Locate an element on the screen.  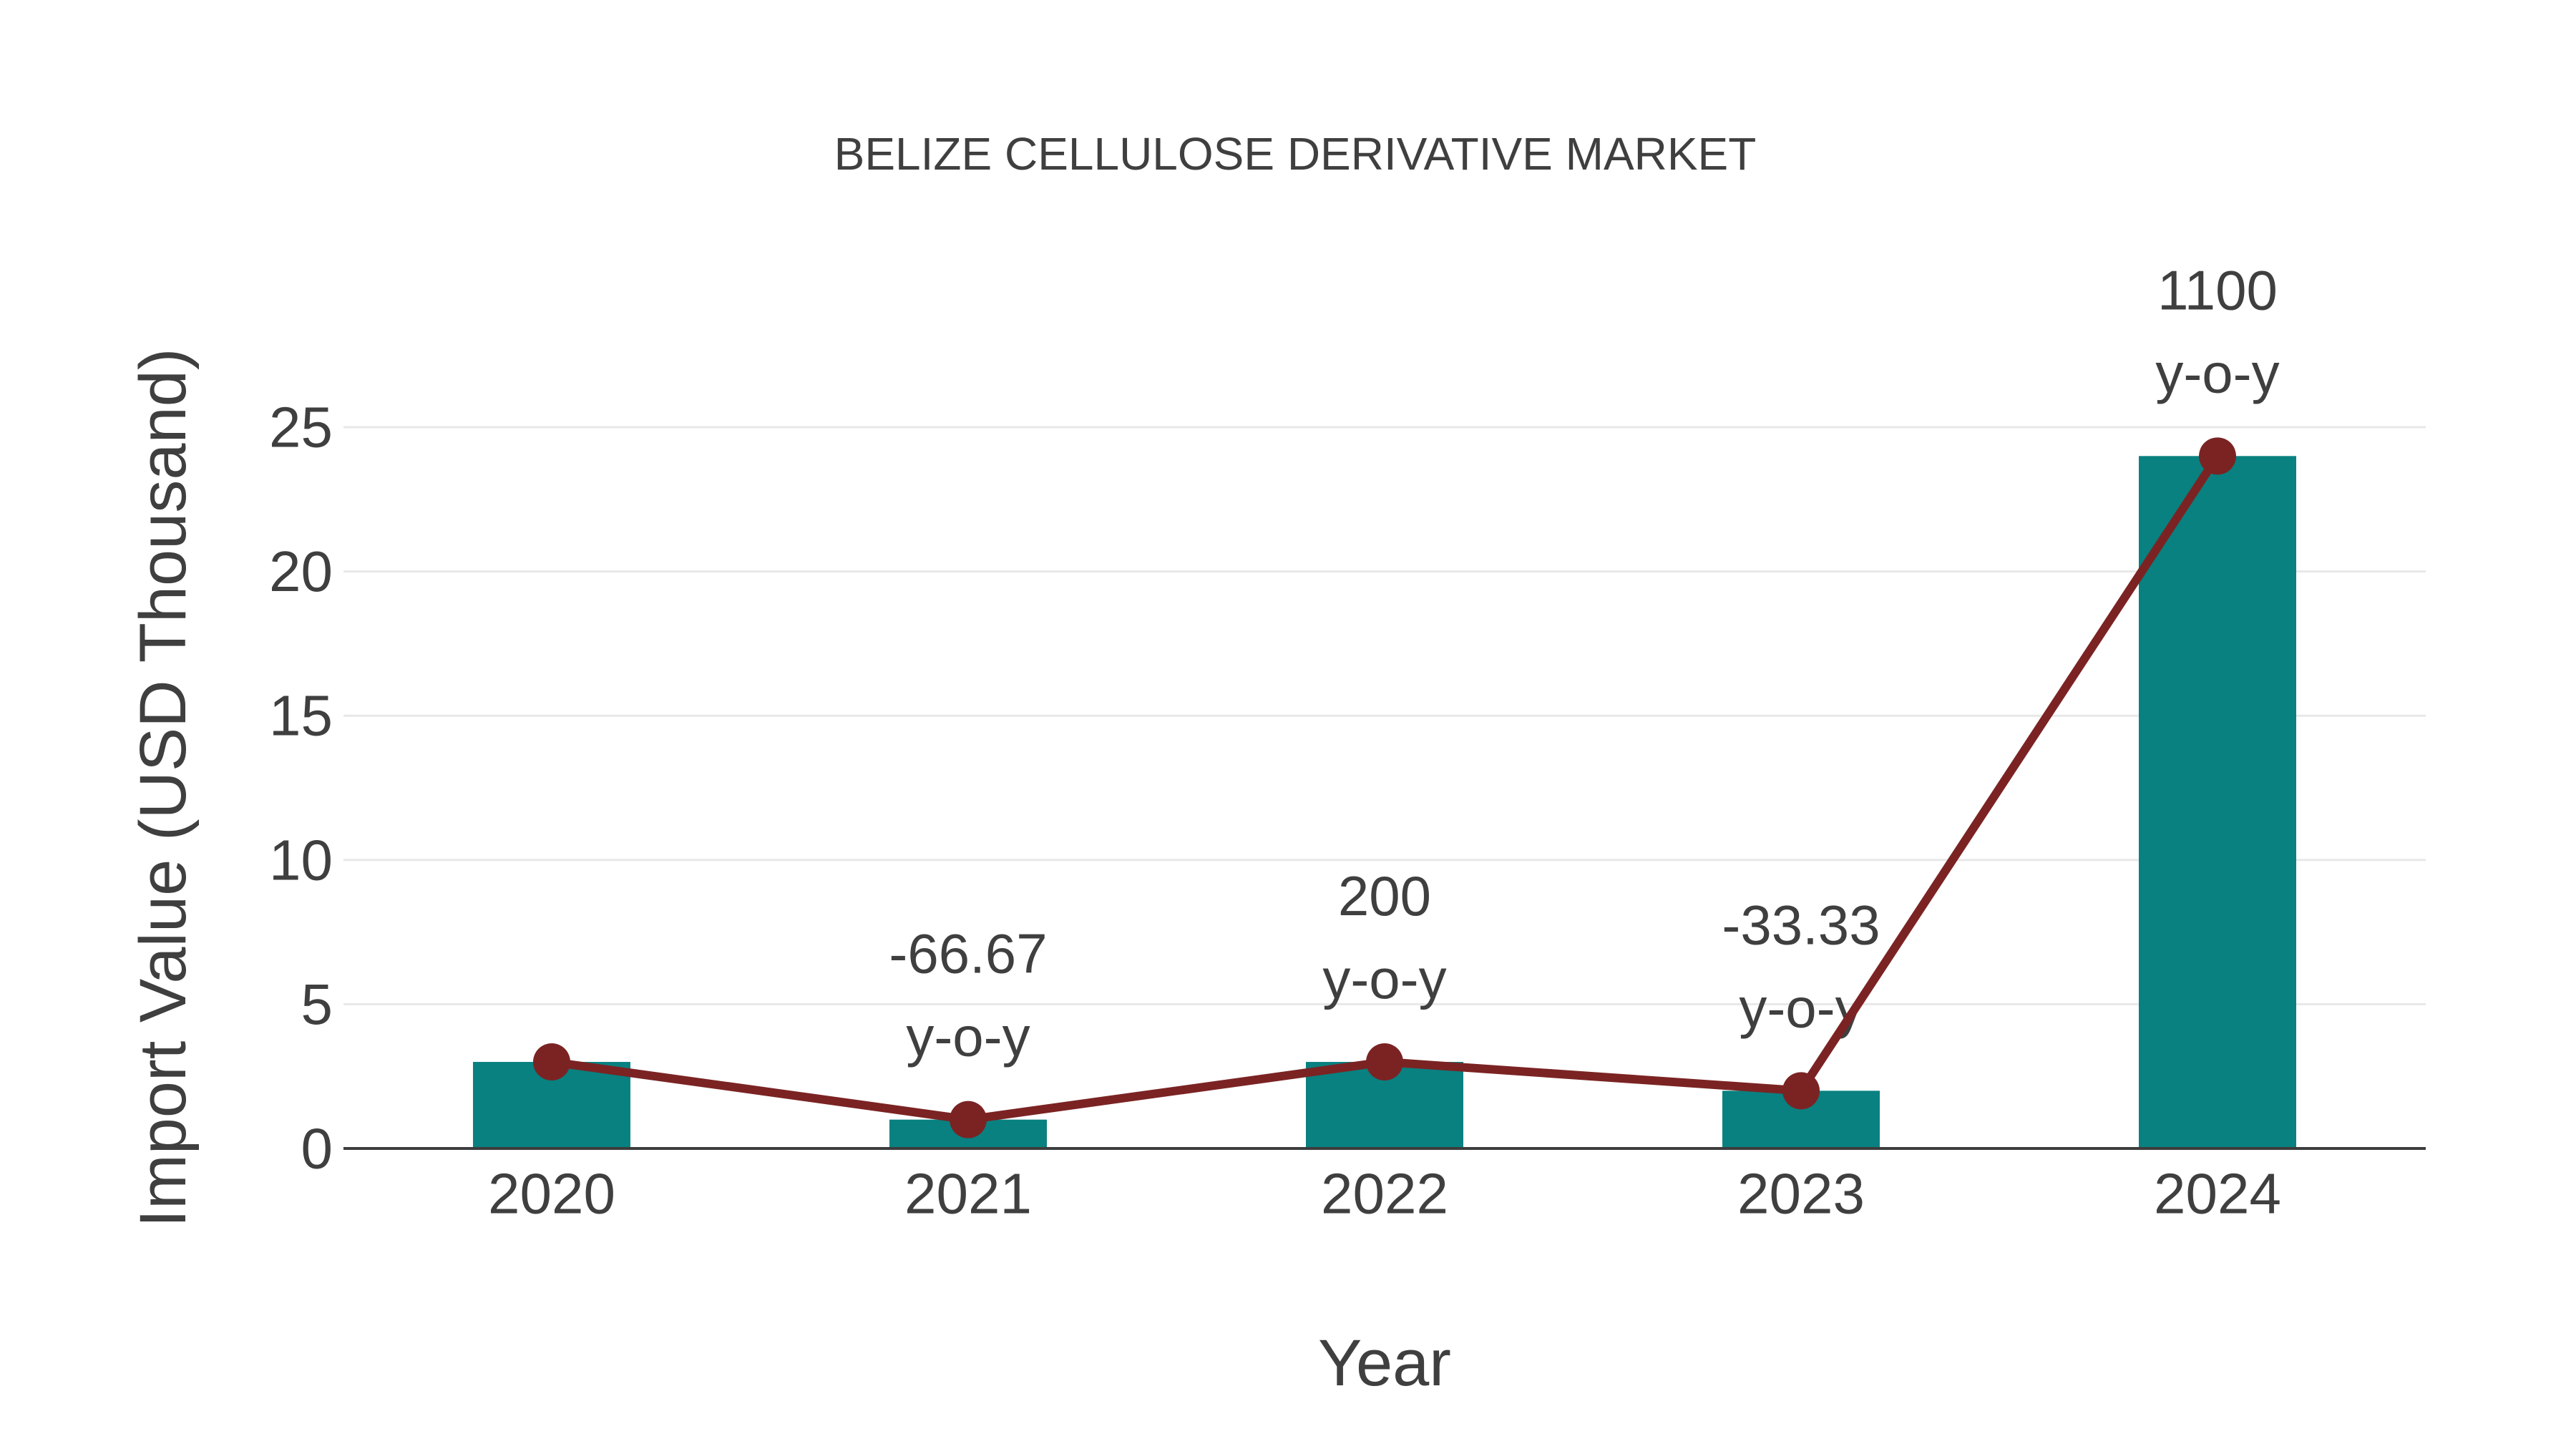
annotation-2022-line1: 200 is located at coordinates (1384, 895).